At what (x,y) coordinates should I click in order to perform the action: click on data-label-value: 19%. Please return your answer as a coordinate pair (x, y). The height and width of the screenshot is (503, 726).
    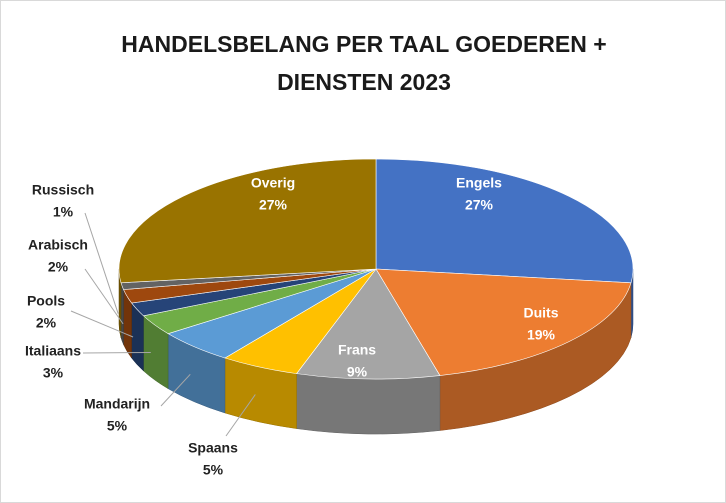
    Looking at the image, I should click on (541, 335).